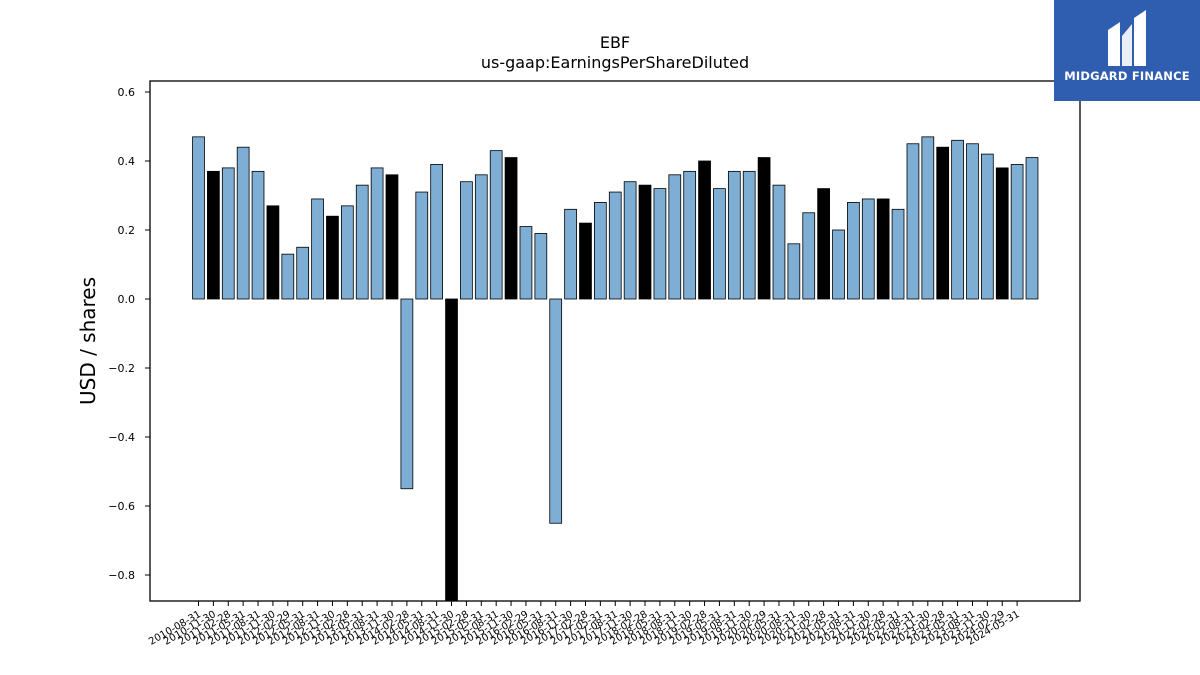  What do you see at coordinates (127, 299) in the screenshot?
I see `y-tick-label: 0.0` at bounding box center [127, 299].